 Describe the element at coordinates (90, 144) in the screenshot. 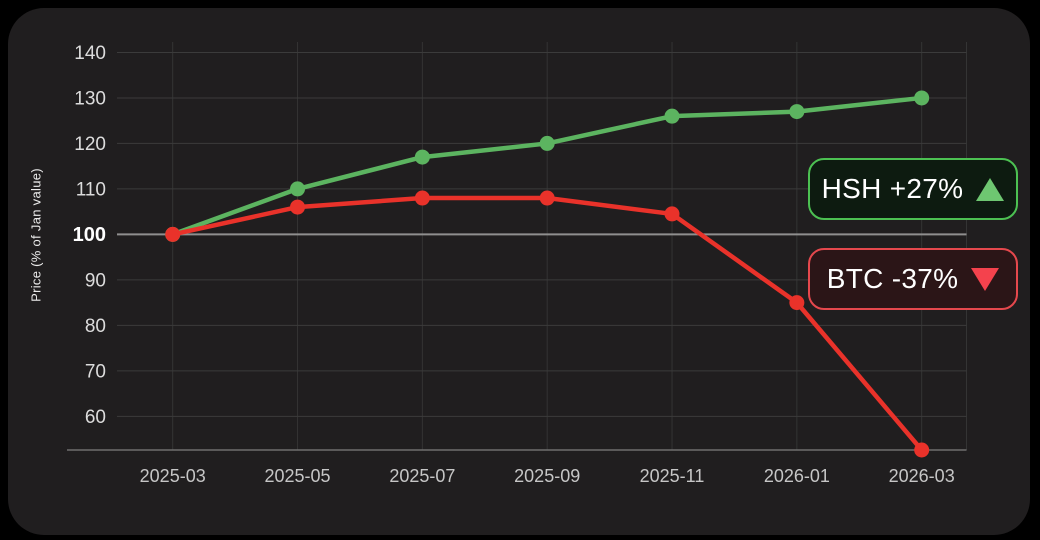

I see `y-tick-label: 120` at that location.